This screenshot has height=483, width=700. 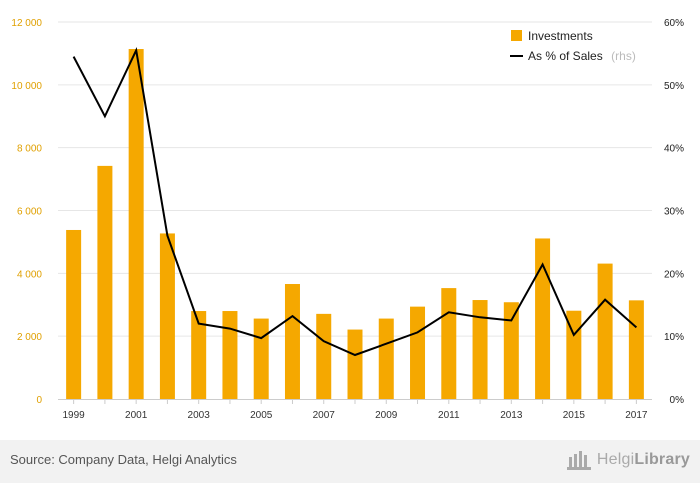 What do you see at coordinates (26, 23) in the screenshot?
I see `left-tick-label: 12 000` at bounding box center [26, 23].